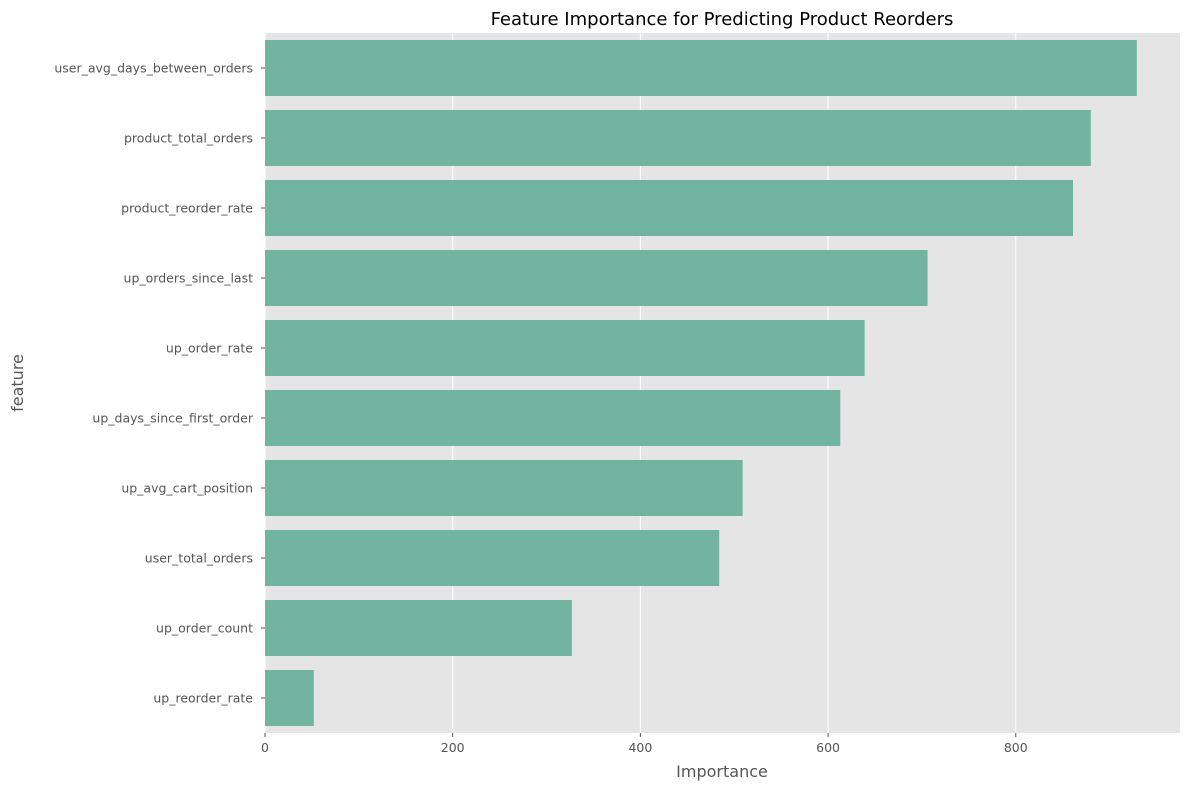 The width and height of the screenshot is (1189, 790). I want to click on bar-up_avg_cart_position, so click(504, 488).